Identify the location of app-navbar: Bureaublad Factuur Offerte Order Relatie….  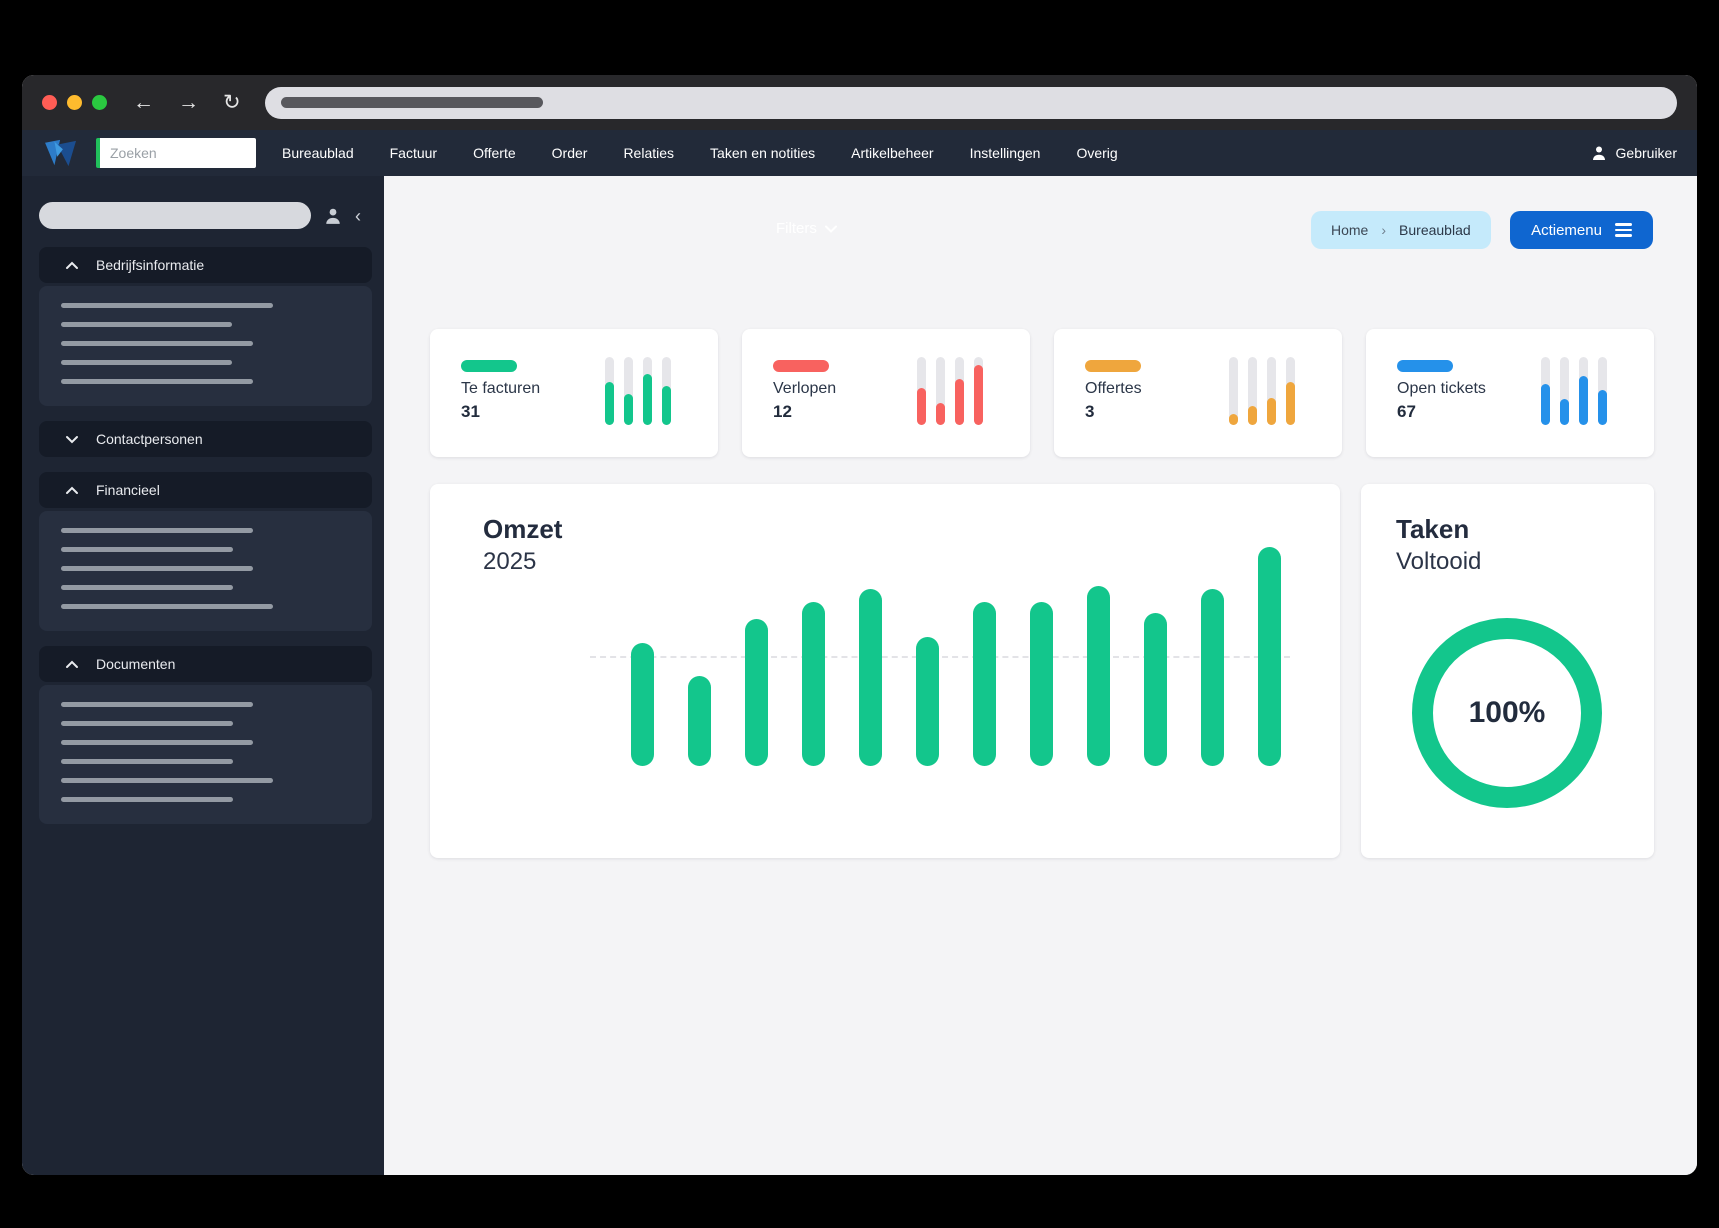
(859, 153).